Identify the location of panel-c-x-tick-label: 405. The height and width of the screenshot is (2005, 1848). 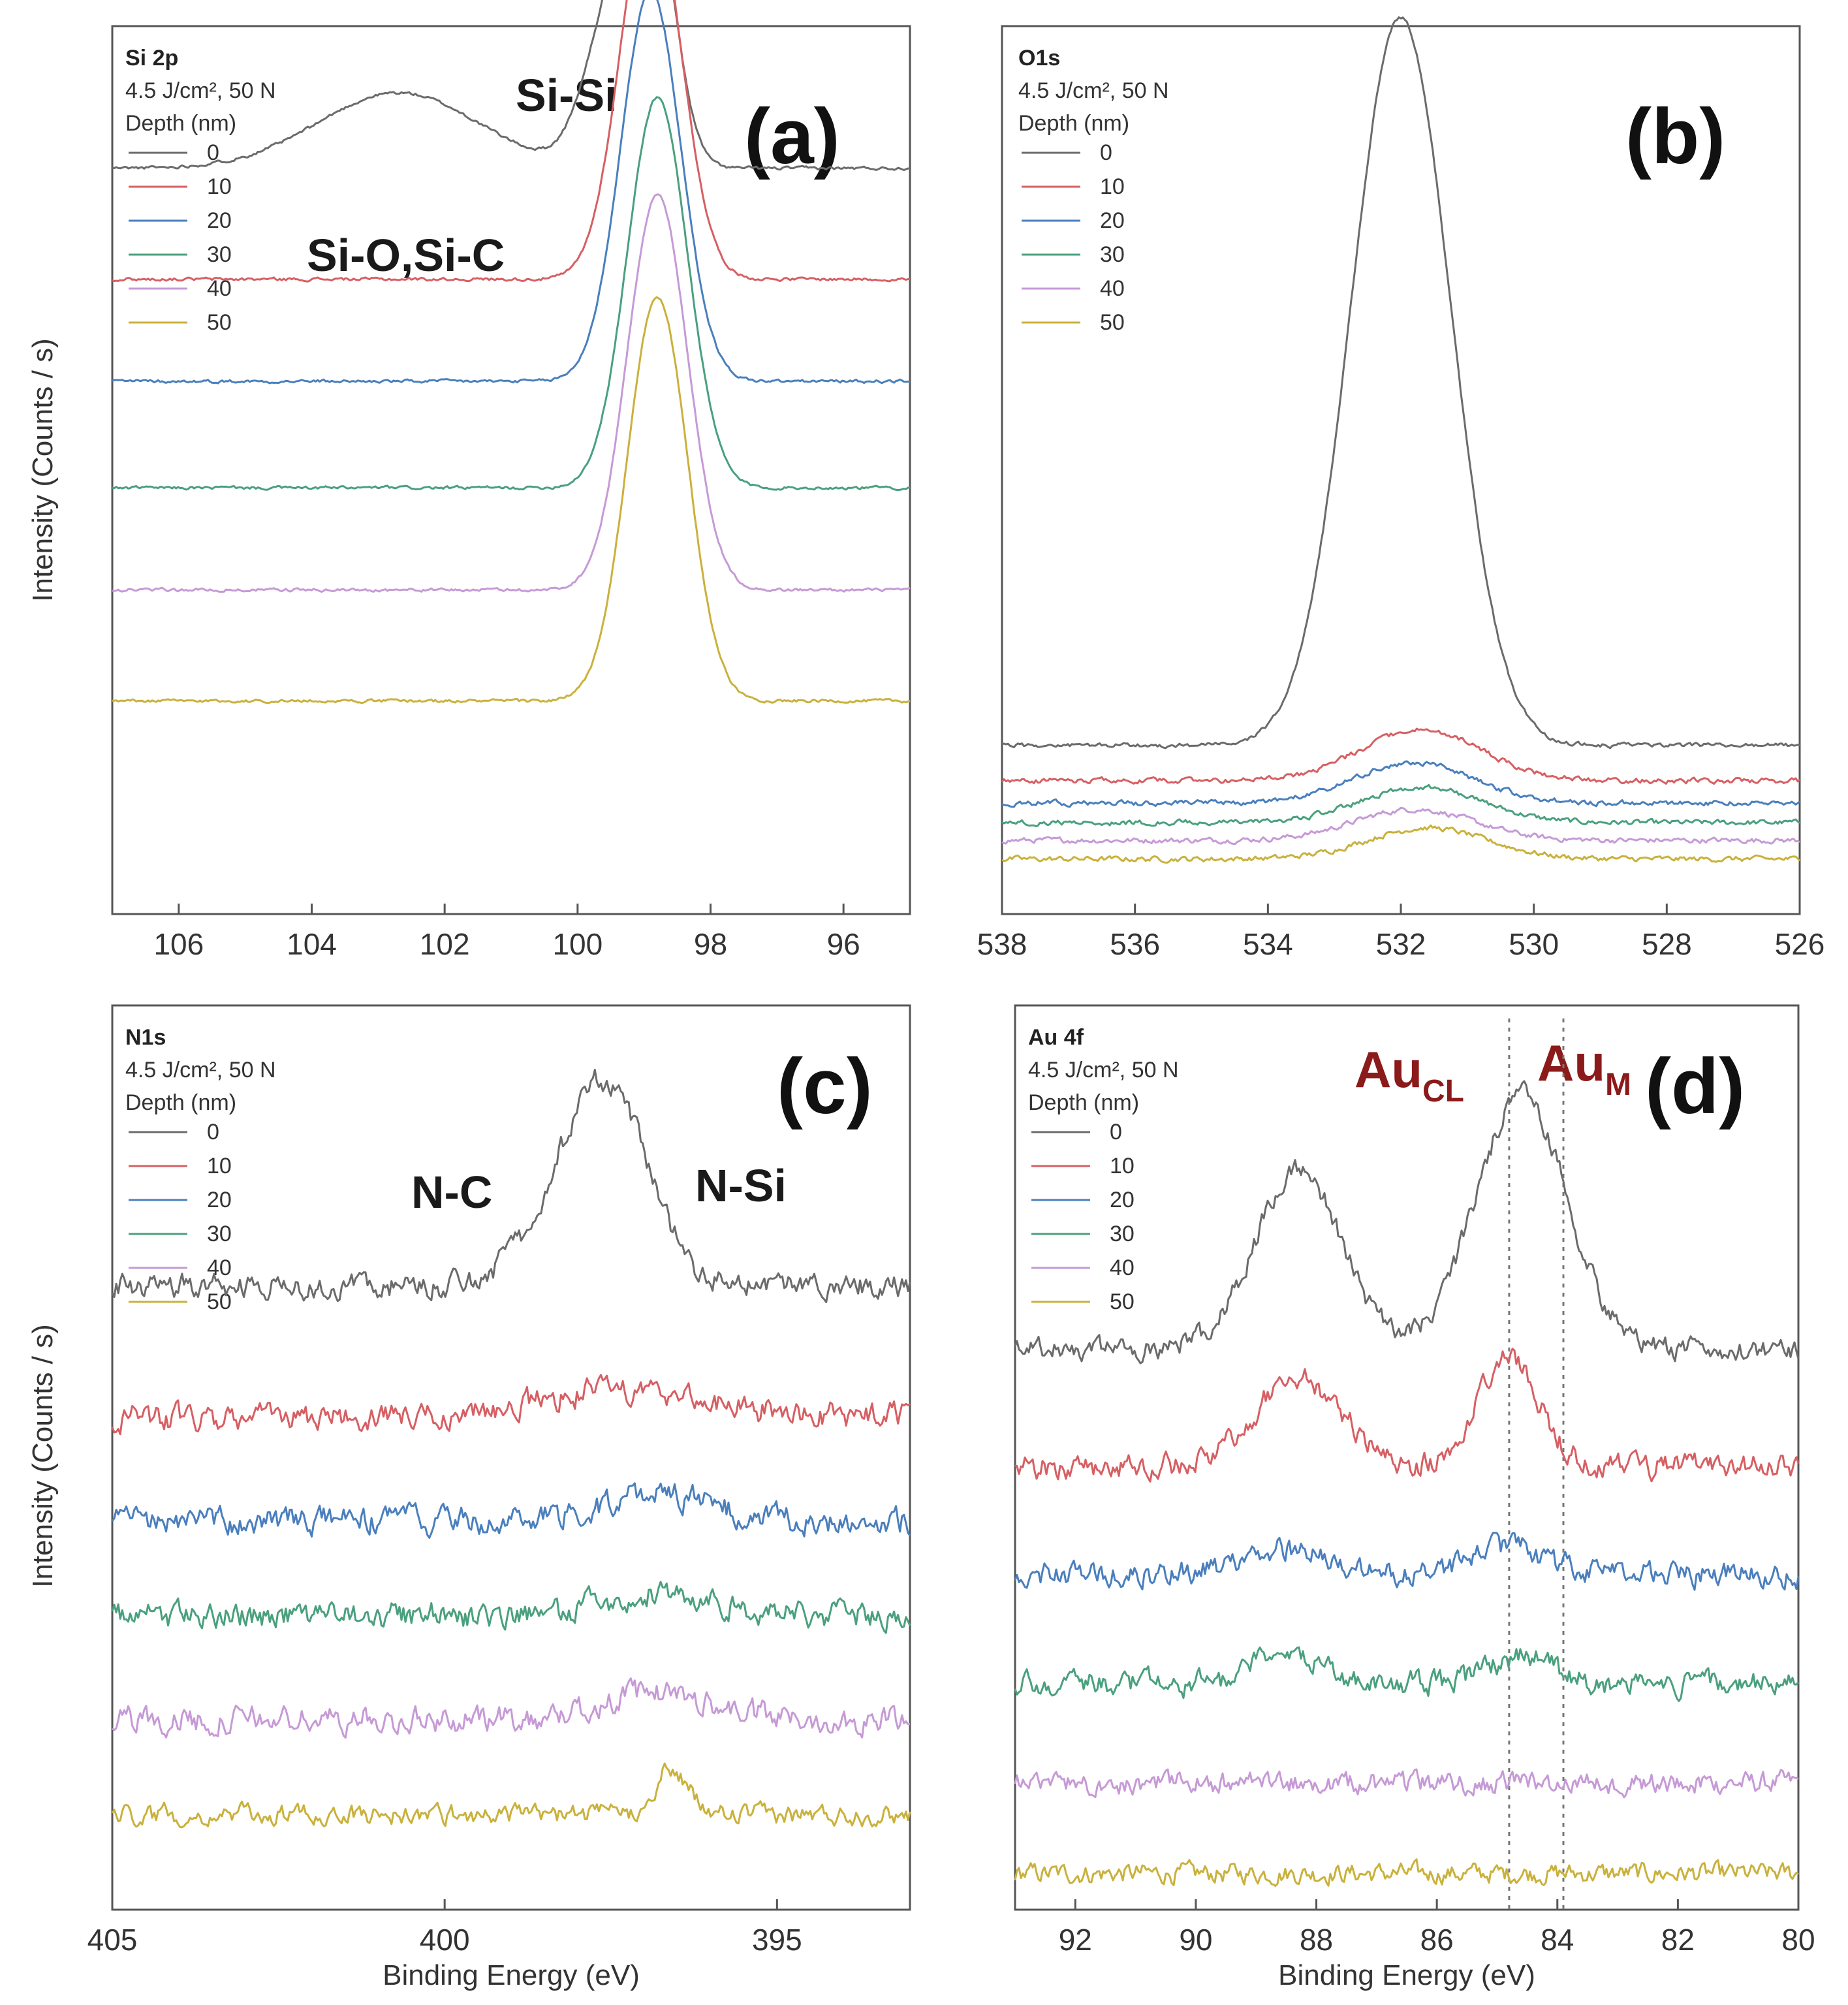
(112, 1940).